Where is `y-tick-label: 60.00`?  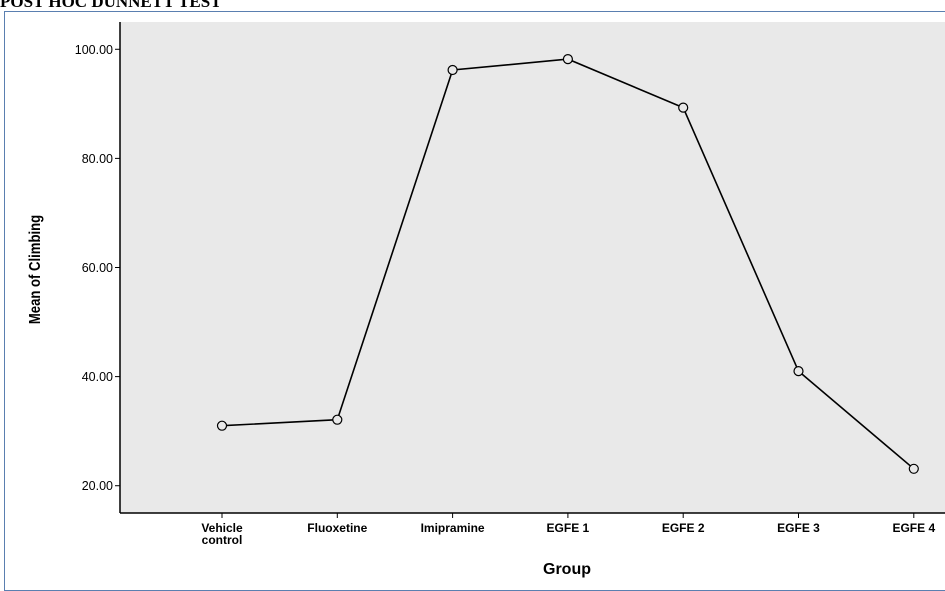
y-tick-label: 60.00 is located at coordinates (97, 268).